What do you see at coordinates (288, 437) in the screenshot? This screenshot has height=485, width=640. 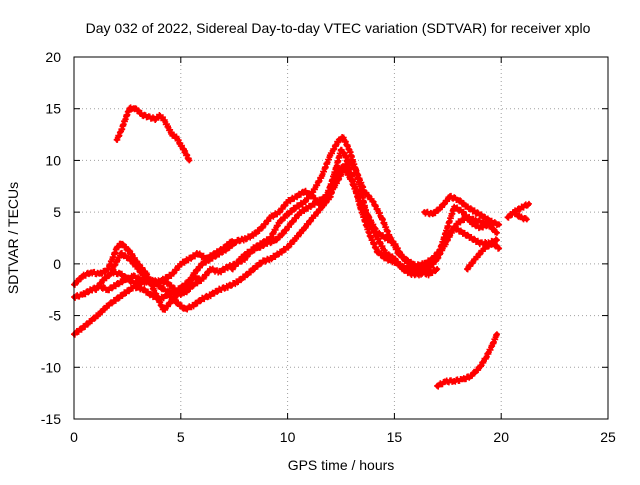 I see `x-tick-label: 10` at bounding box center [288, 437].